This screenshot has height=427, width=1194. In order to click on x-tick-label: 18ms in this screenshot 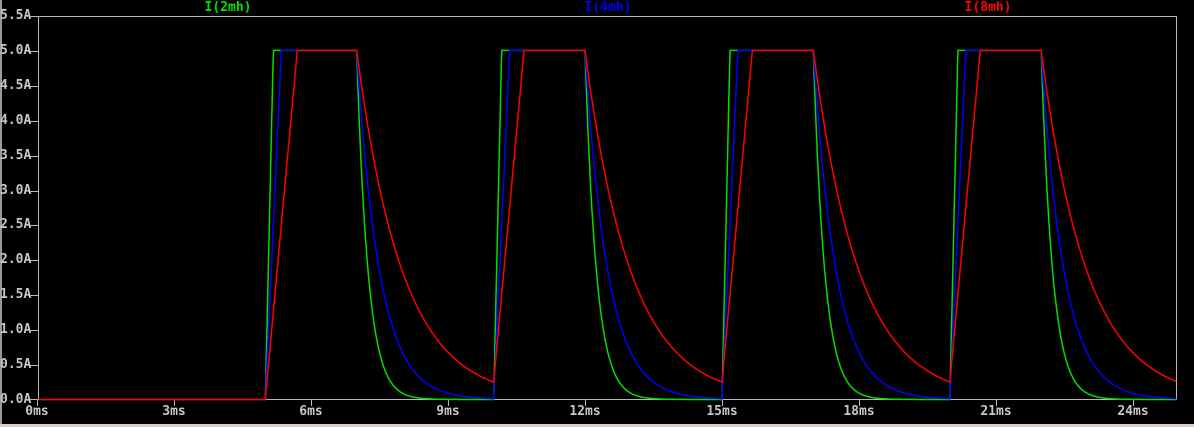, I will do `click(859, 411)`.